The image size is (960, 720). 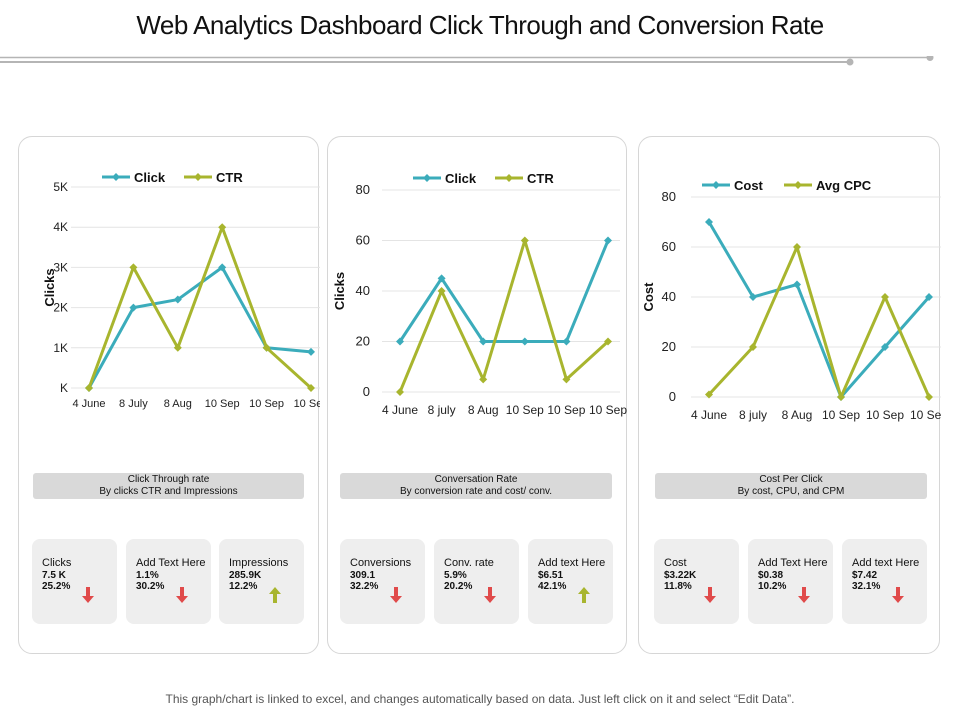 I want to click on y-tick-label: 0, so click(x=672, y=396).